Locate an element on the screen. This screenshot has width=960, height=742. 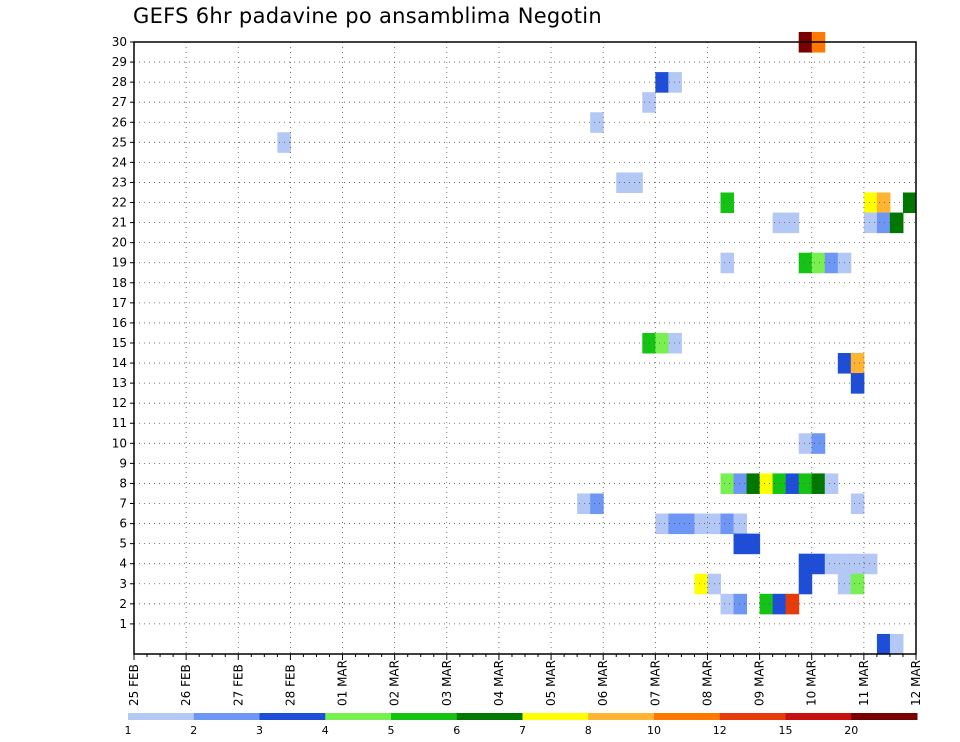
x-tick-label: 26 FEB is located at coordinates (186, 685).